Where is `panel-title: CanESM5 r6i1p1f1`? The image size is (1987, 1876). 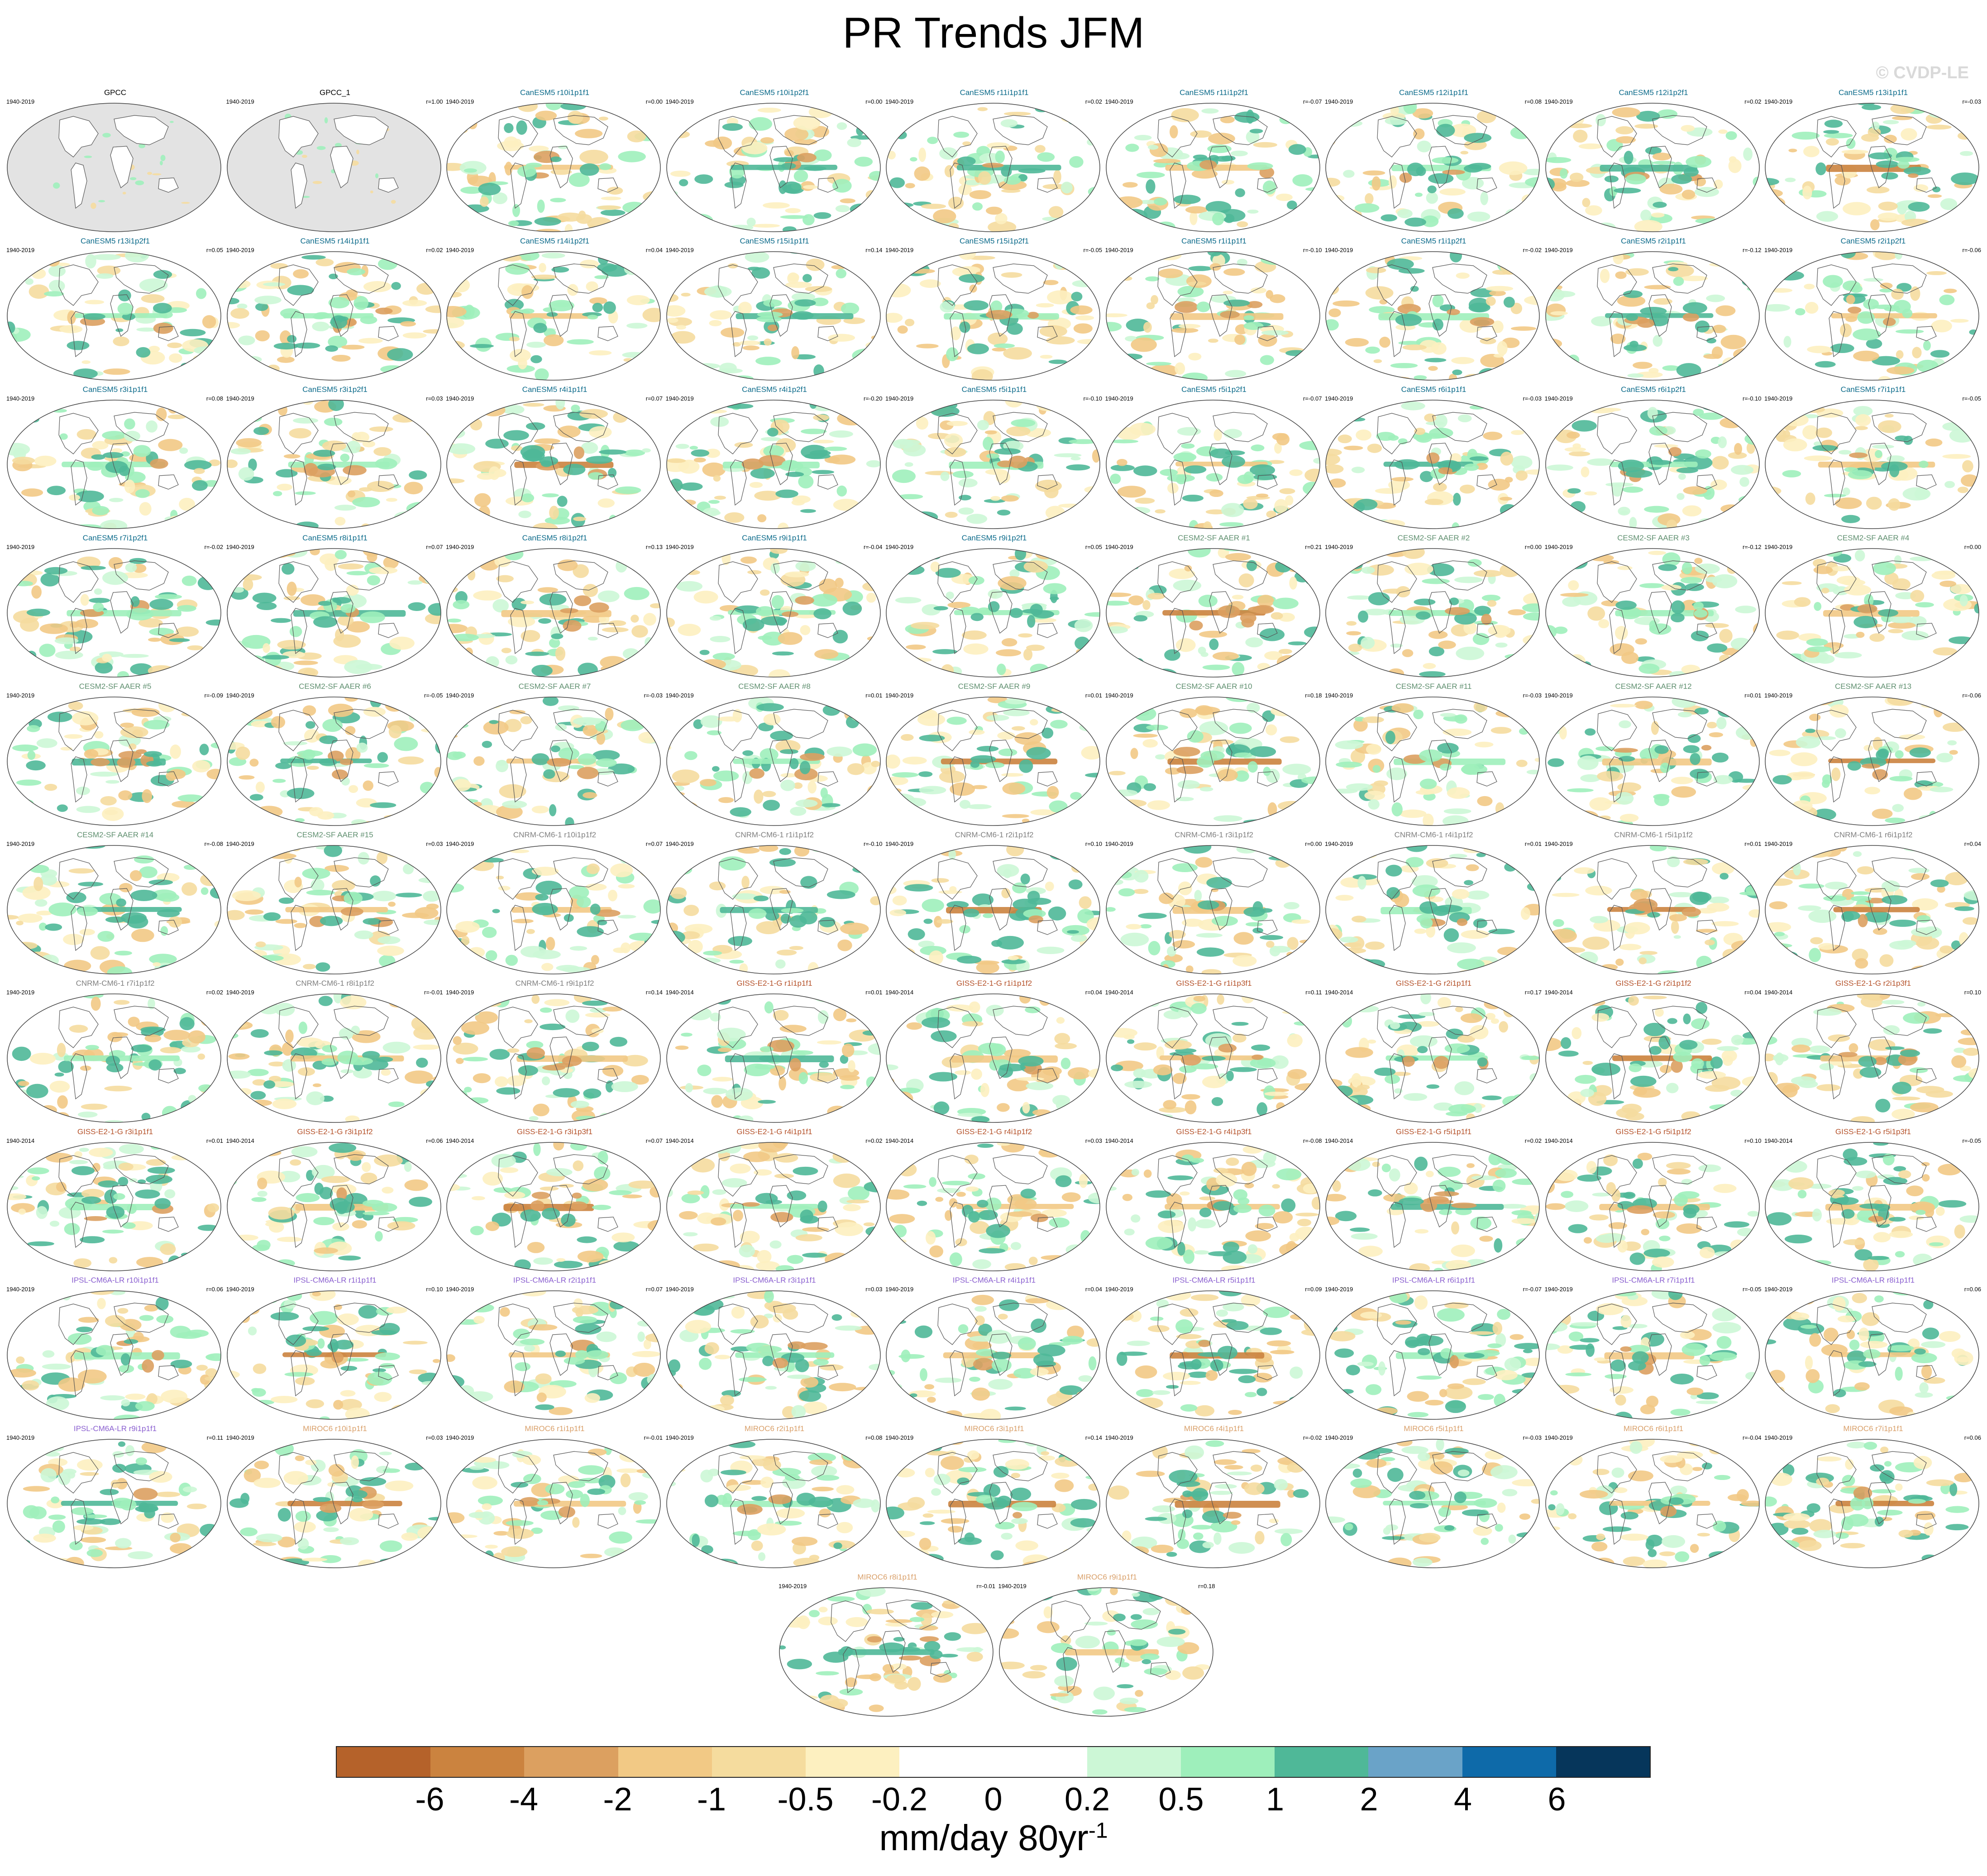 panel-title: CanESM5 r6i1p1f1 is located at coordinates (1433, 389).